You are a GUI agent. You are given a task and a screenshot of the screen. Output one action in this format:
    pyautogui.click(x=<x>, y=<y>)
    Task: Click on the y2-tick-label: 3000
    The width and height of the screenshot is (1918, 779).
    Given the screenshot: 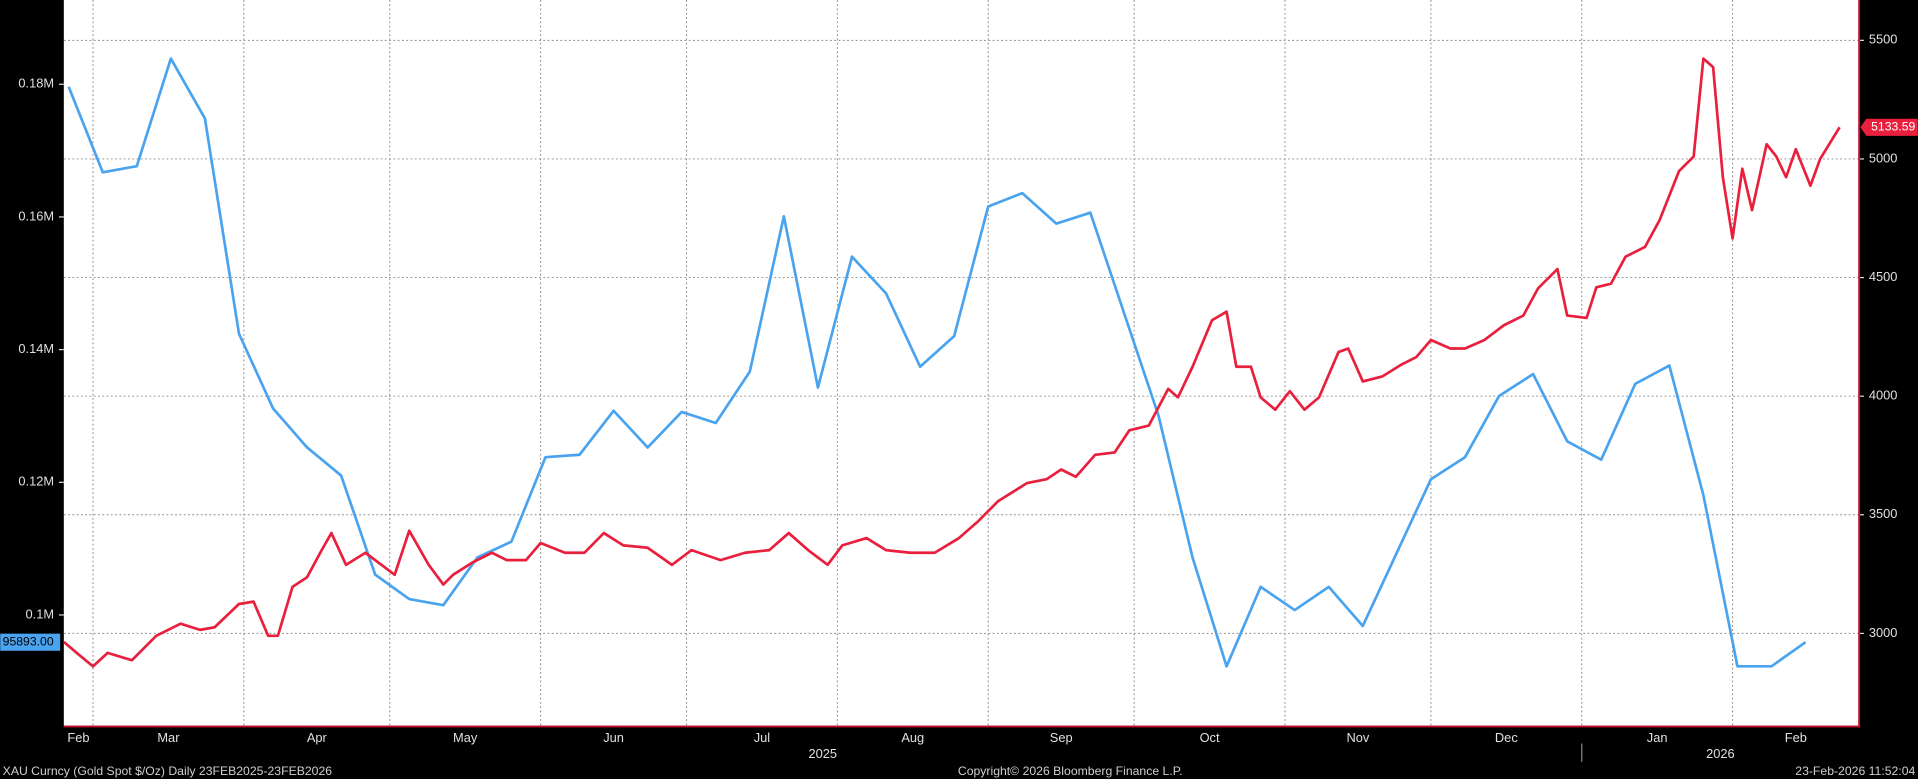 What is the action you would take?
    pyautogui.click(x=1883, y=632)
    